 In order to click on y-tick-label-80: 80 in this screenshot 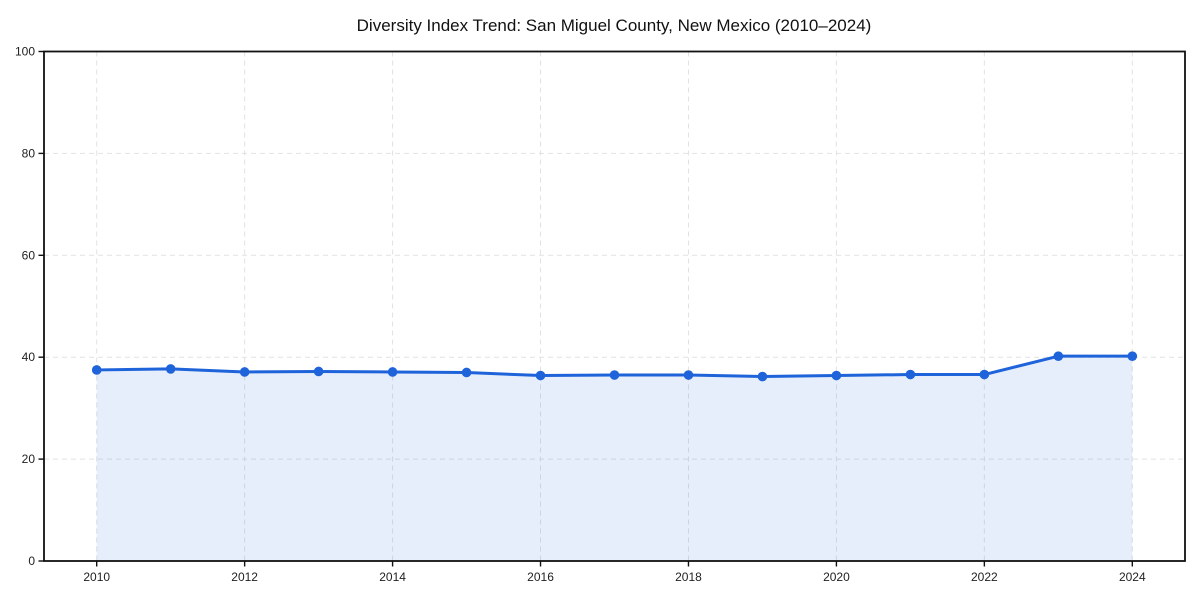, I will do `click(29, 153)`.